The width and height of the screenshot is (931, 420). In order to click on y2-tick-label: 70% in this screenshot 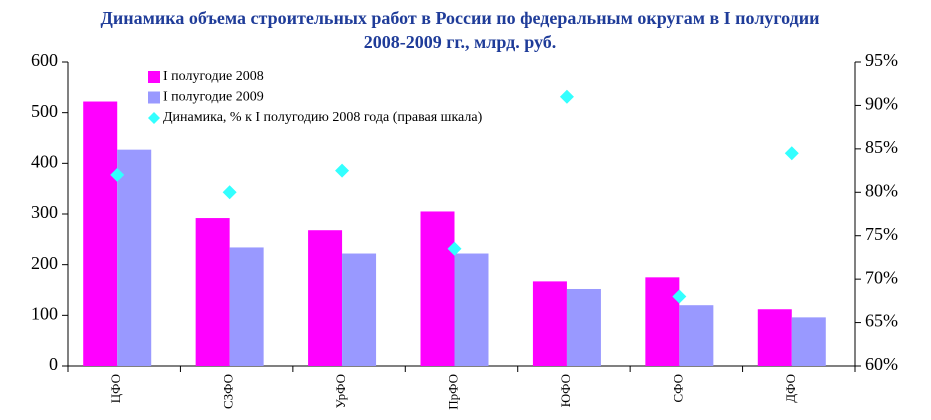, I will do `click(881, 277)`.